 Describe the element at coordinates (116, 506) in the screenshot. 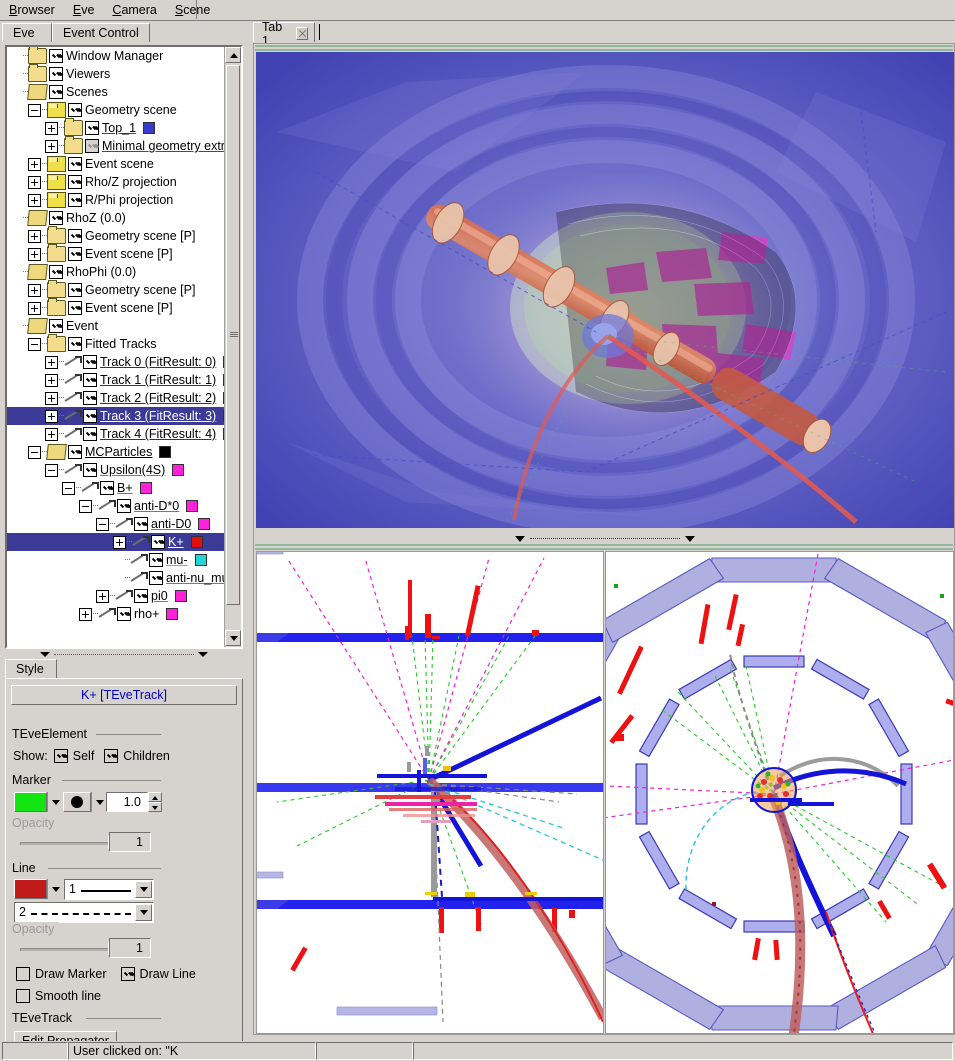

I see `tree-item-anti-d-0: anti-D*0` at that location.